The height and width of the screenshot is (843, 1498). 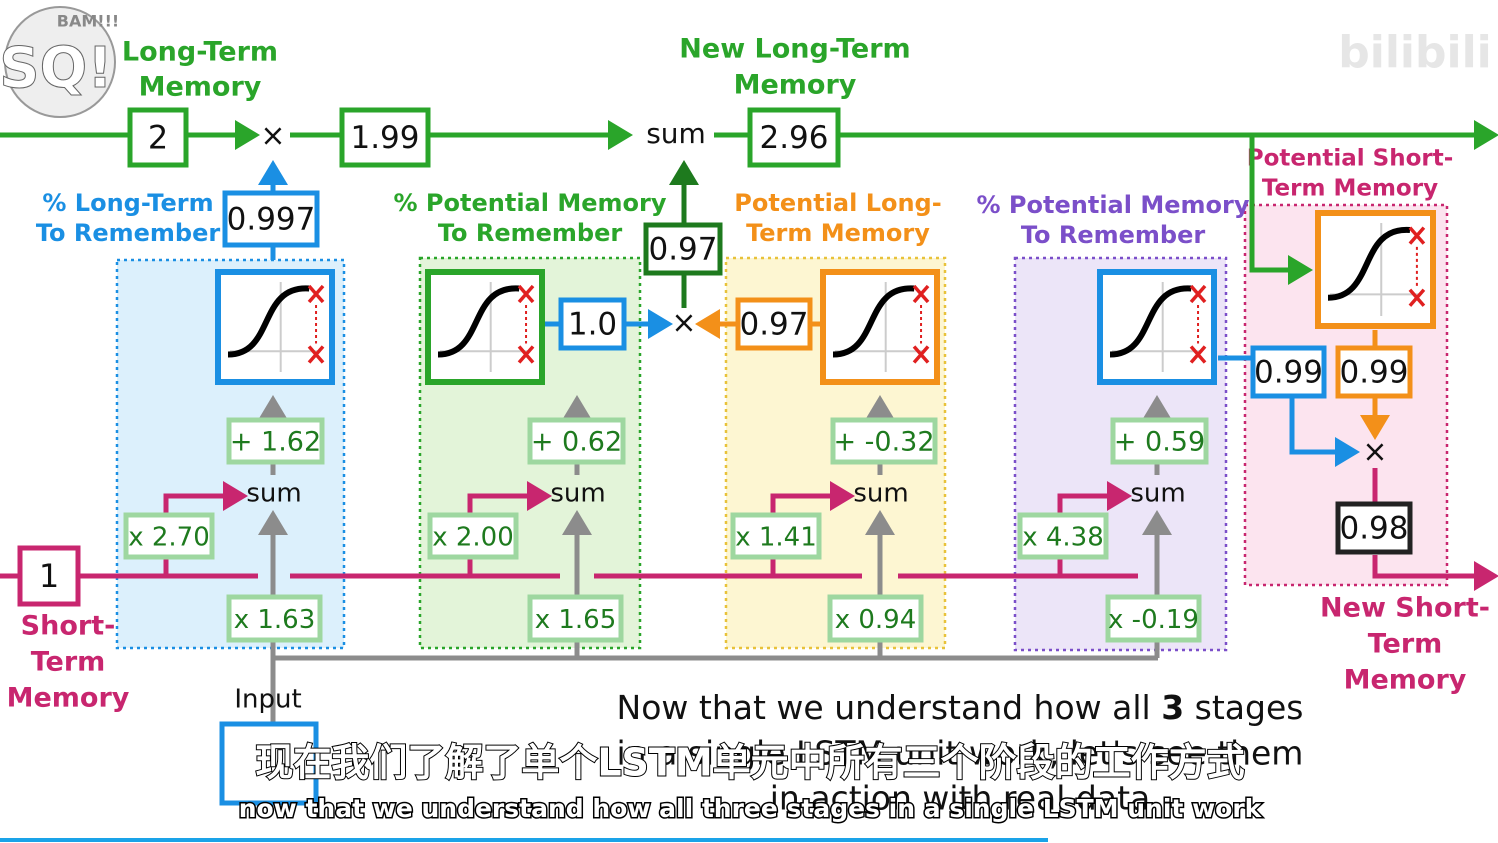 I want to click on label: 2.96, so click(x=793, y=138).